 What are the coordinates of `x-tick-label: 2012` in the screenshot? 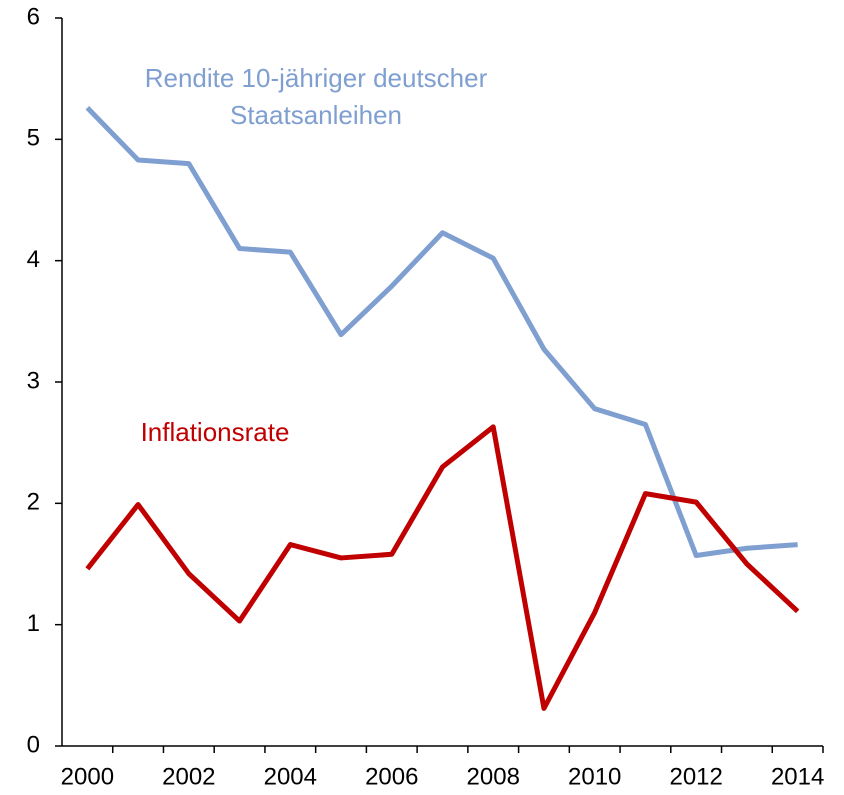 It's located at (695, 776).